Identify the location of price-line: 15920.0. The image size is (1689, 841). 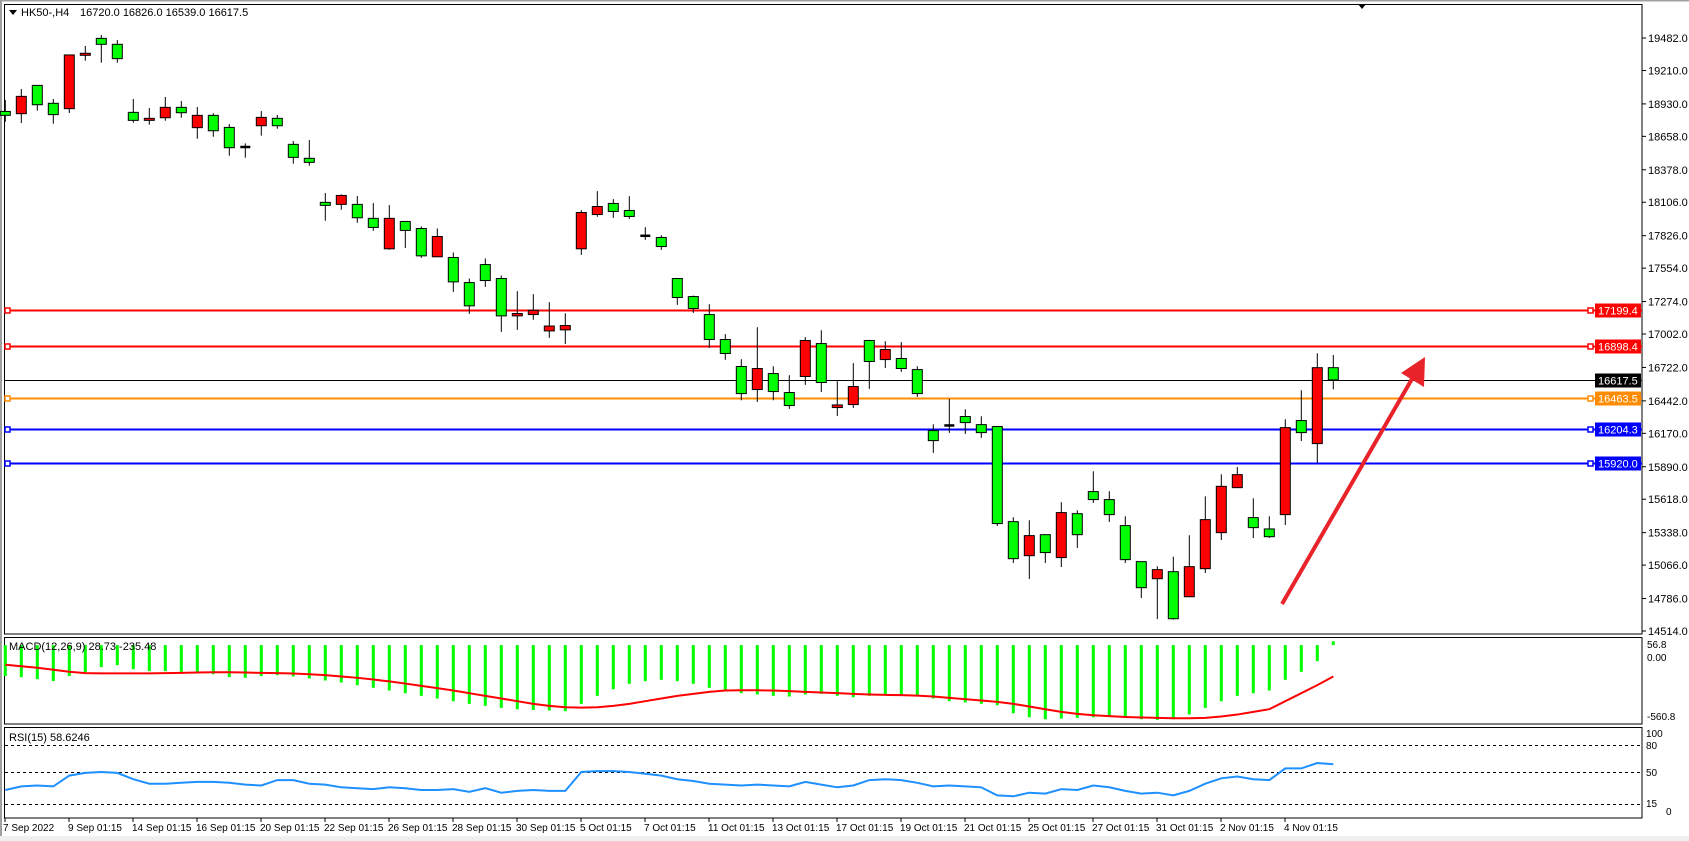
(823, 463).